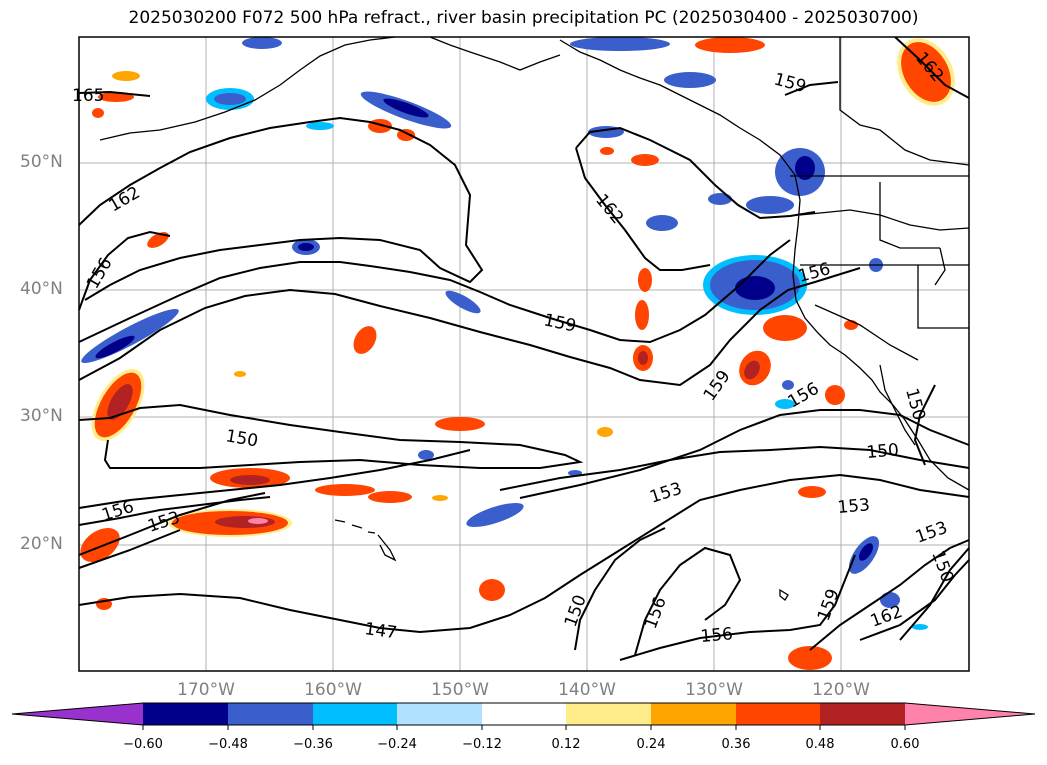 This screenshot has width=1047, height=765. Describe the element at coordinates (397, 744) in the screenshot. I see `colorbar-tick-label: −0.24` at that location.